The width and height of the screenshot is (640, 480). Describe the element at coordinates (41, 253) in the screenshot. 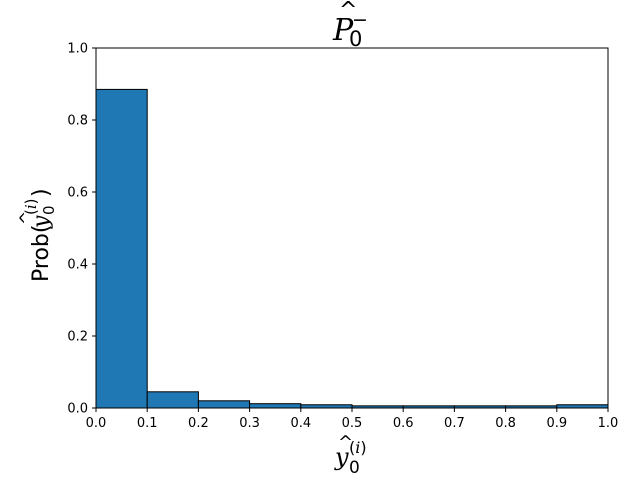

I see `svg-text: Prob(` at that location.